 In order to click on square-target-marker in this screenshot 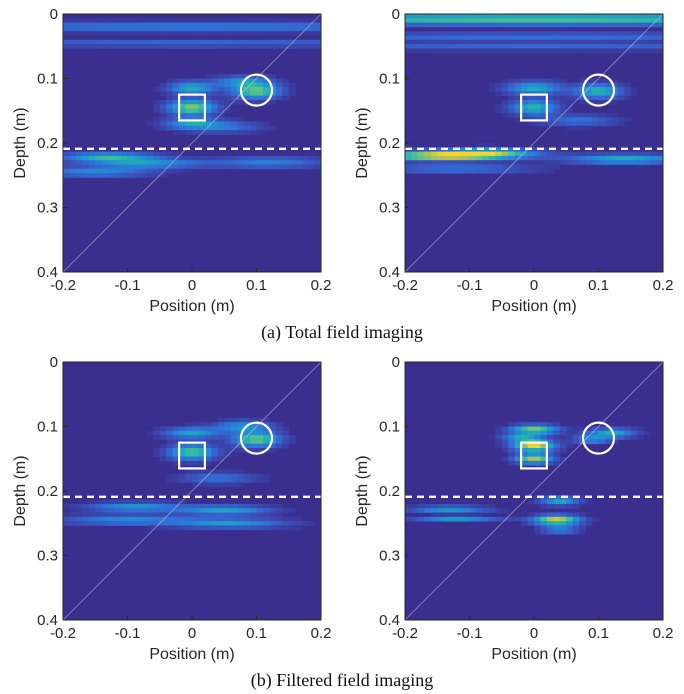, I will do `click(534, 455)`.